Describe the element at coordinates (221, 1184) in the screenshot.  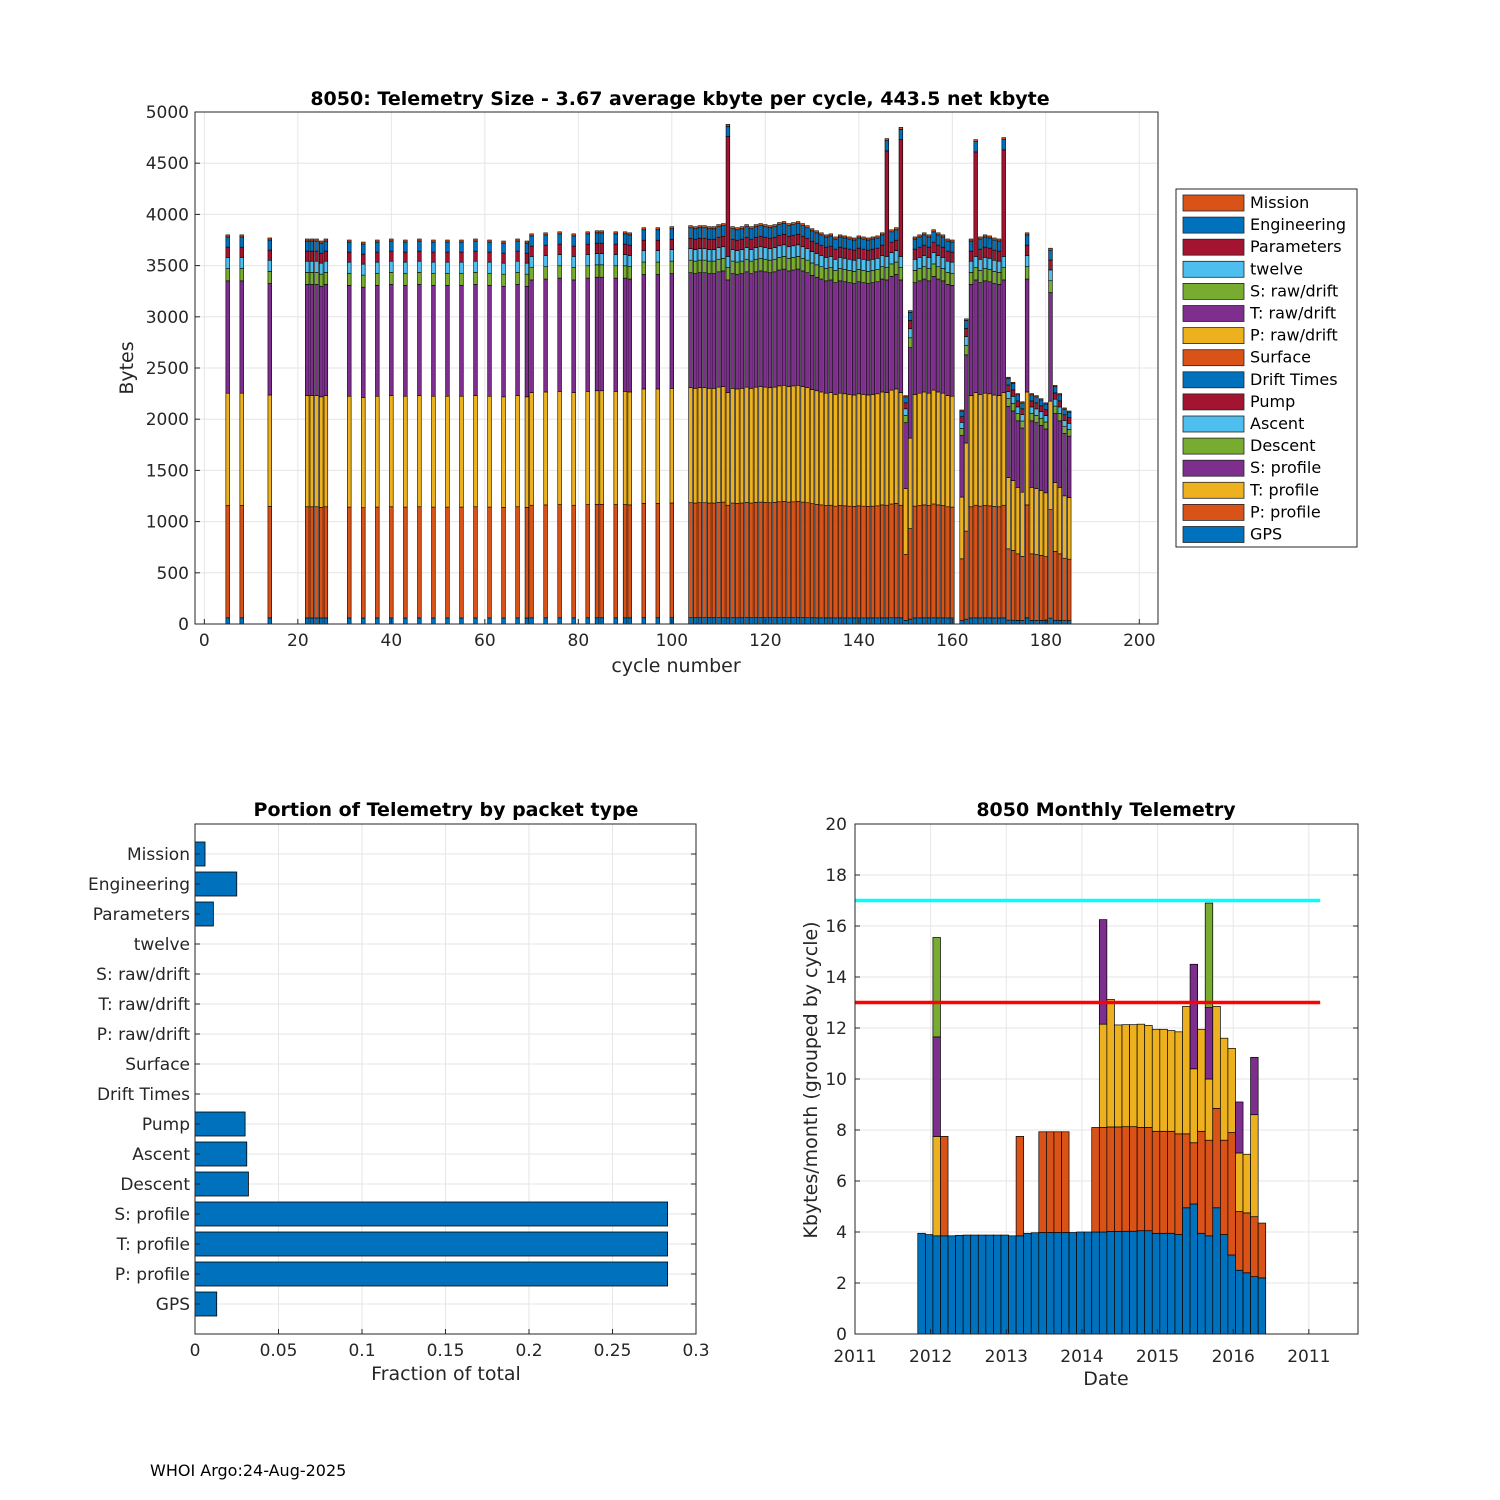
I see `bar` at that location.